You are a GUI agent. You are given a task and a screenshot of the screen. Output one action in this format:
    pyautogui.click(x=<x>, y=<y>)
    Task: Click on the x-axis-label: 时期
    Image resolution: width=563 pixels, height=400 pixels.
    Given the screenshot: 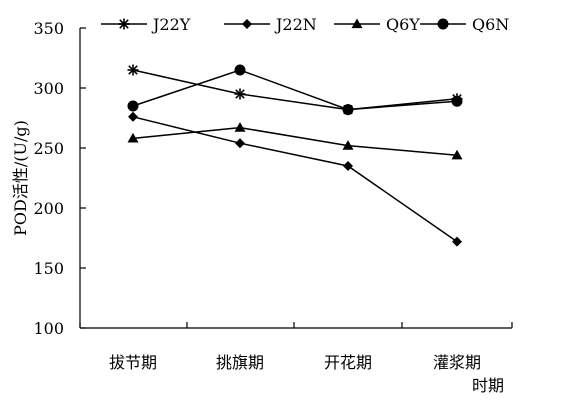 What is the action you would take?
    pyautogui.click(x=488, y=385)
    